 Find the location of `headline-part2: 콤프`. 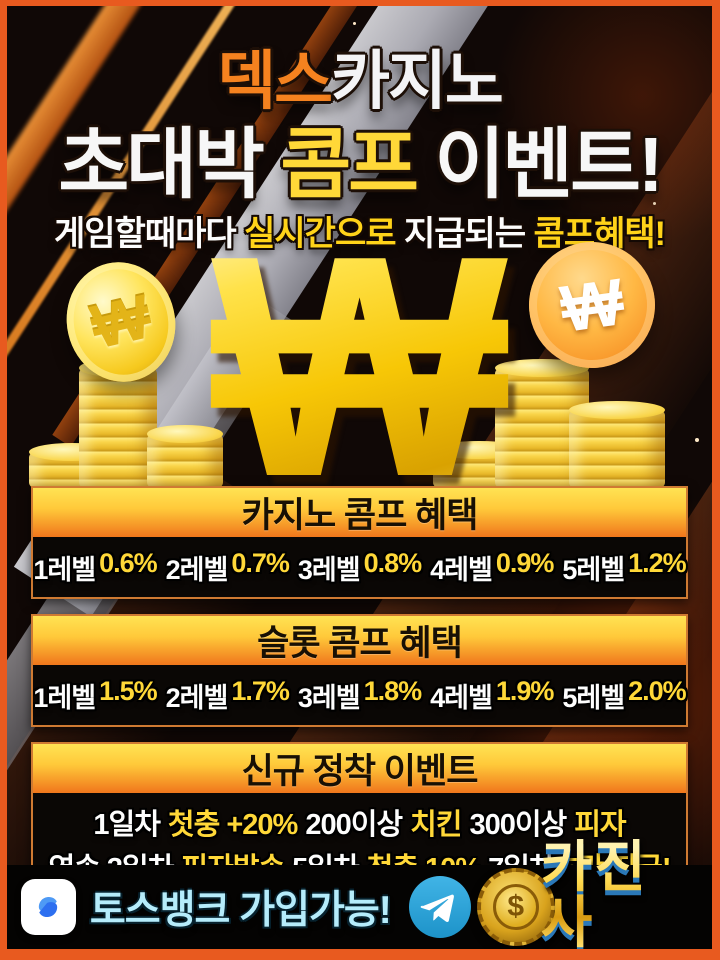

headline-part2: 콤프 is located at coordinates (349, 165).